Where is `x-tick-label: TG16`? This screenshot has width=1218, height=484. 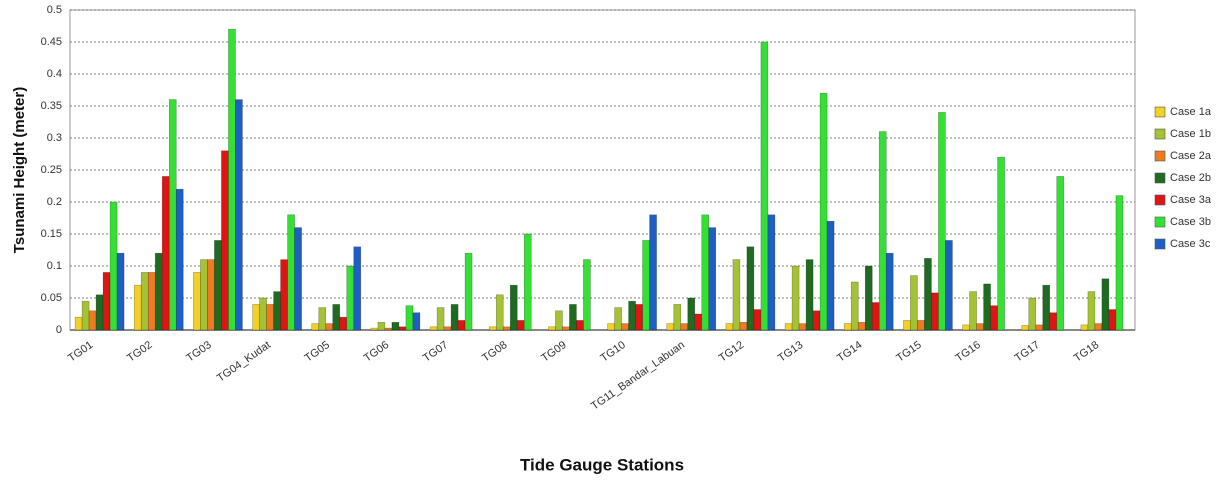
x-tick-label: TG16 is located at coordinates (967, 352).